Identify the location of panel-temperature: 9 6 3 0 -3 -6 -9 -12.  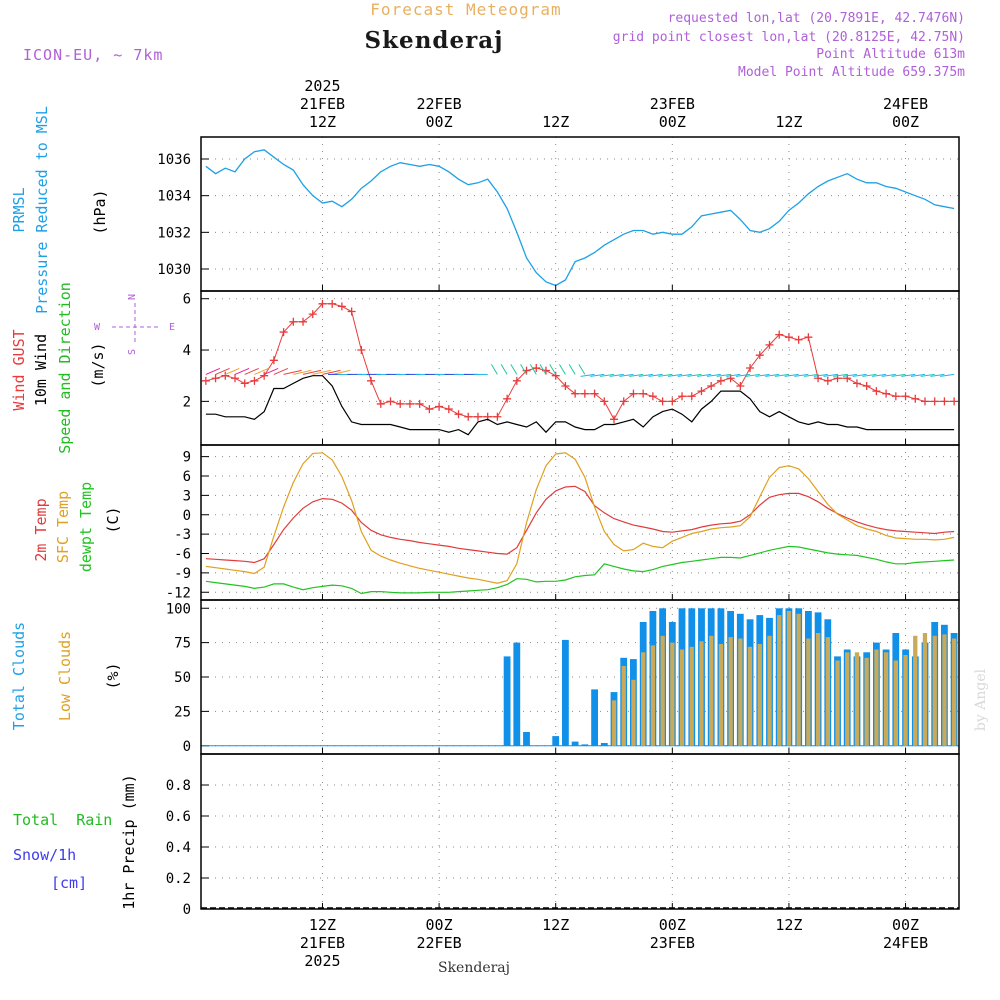
(563, 522).